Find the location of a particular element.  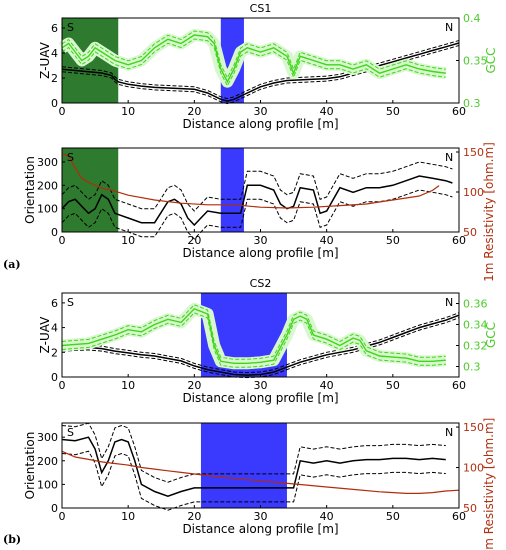

cs1-bottom-xtick-label: 0 is located at coordinates (62, 240).